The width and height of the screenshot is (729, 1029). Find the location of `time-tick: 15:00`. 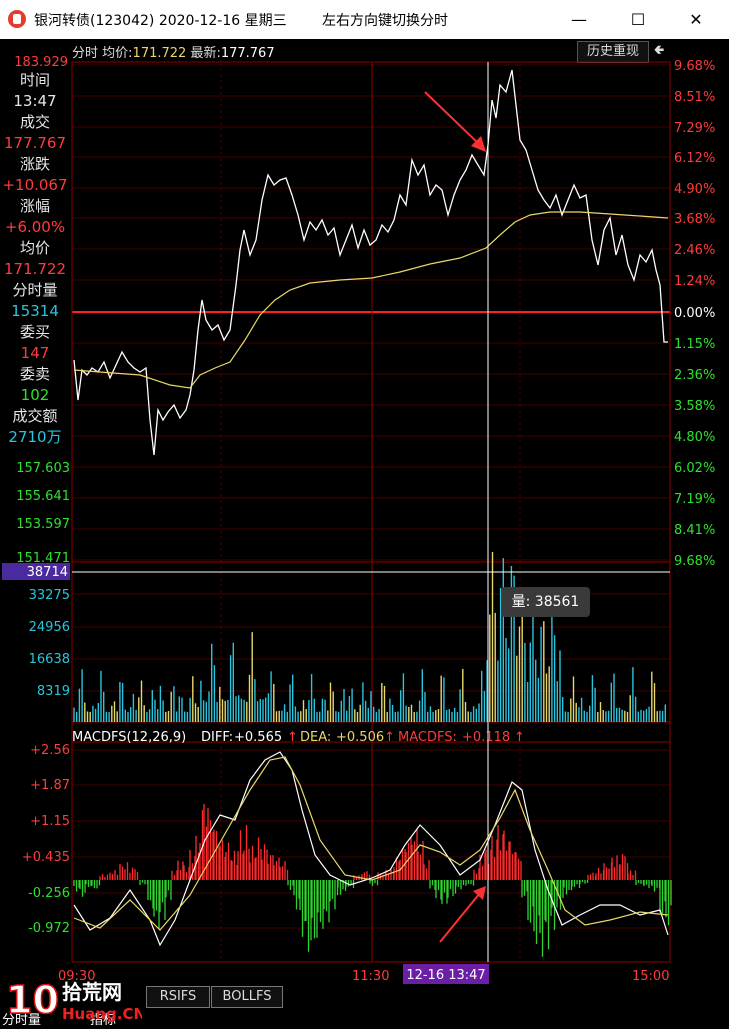

time-tick: 15:00 is located at coordinates (650, 976).